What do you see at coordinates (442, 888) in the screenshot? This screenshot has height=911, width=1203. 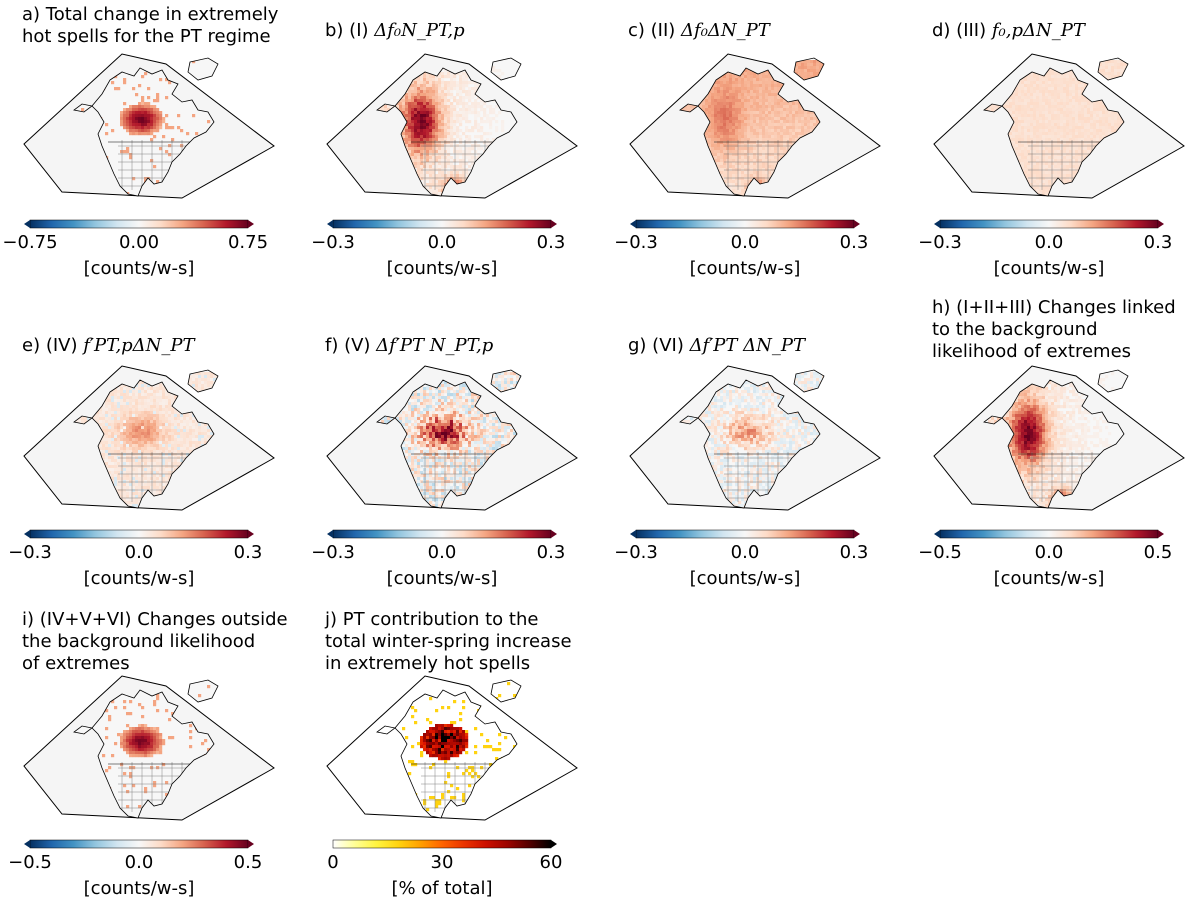 I see `colorbar-unit-label: [% of total]` at bounding box center [442, 888].